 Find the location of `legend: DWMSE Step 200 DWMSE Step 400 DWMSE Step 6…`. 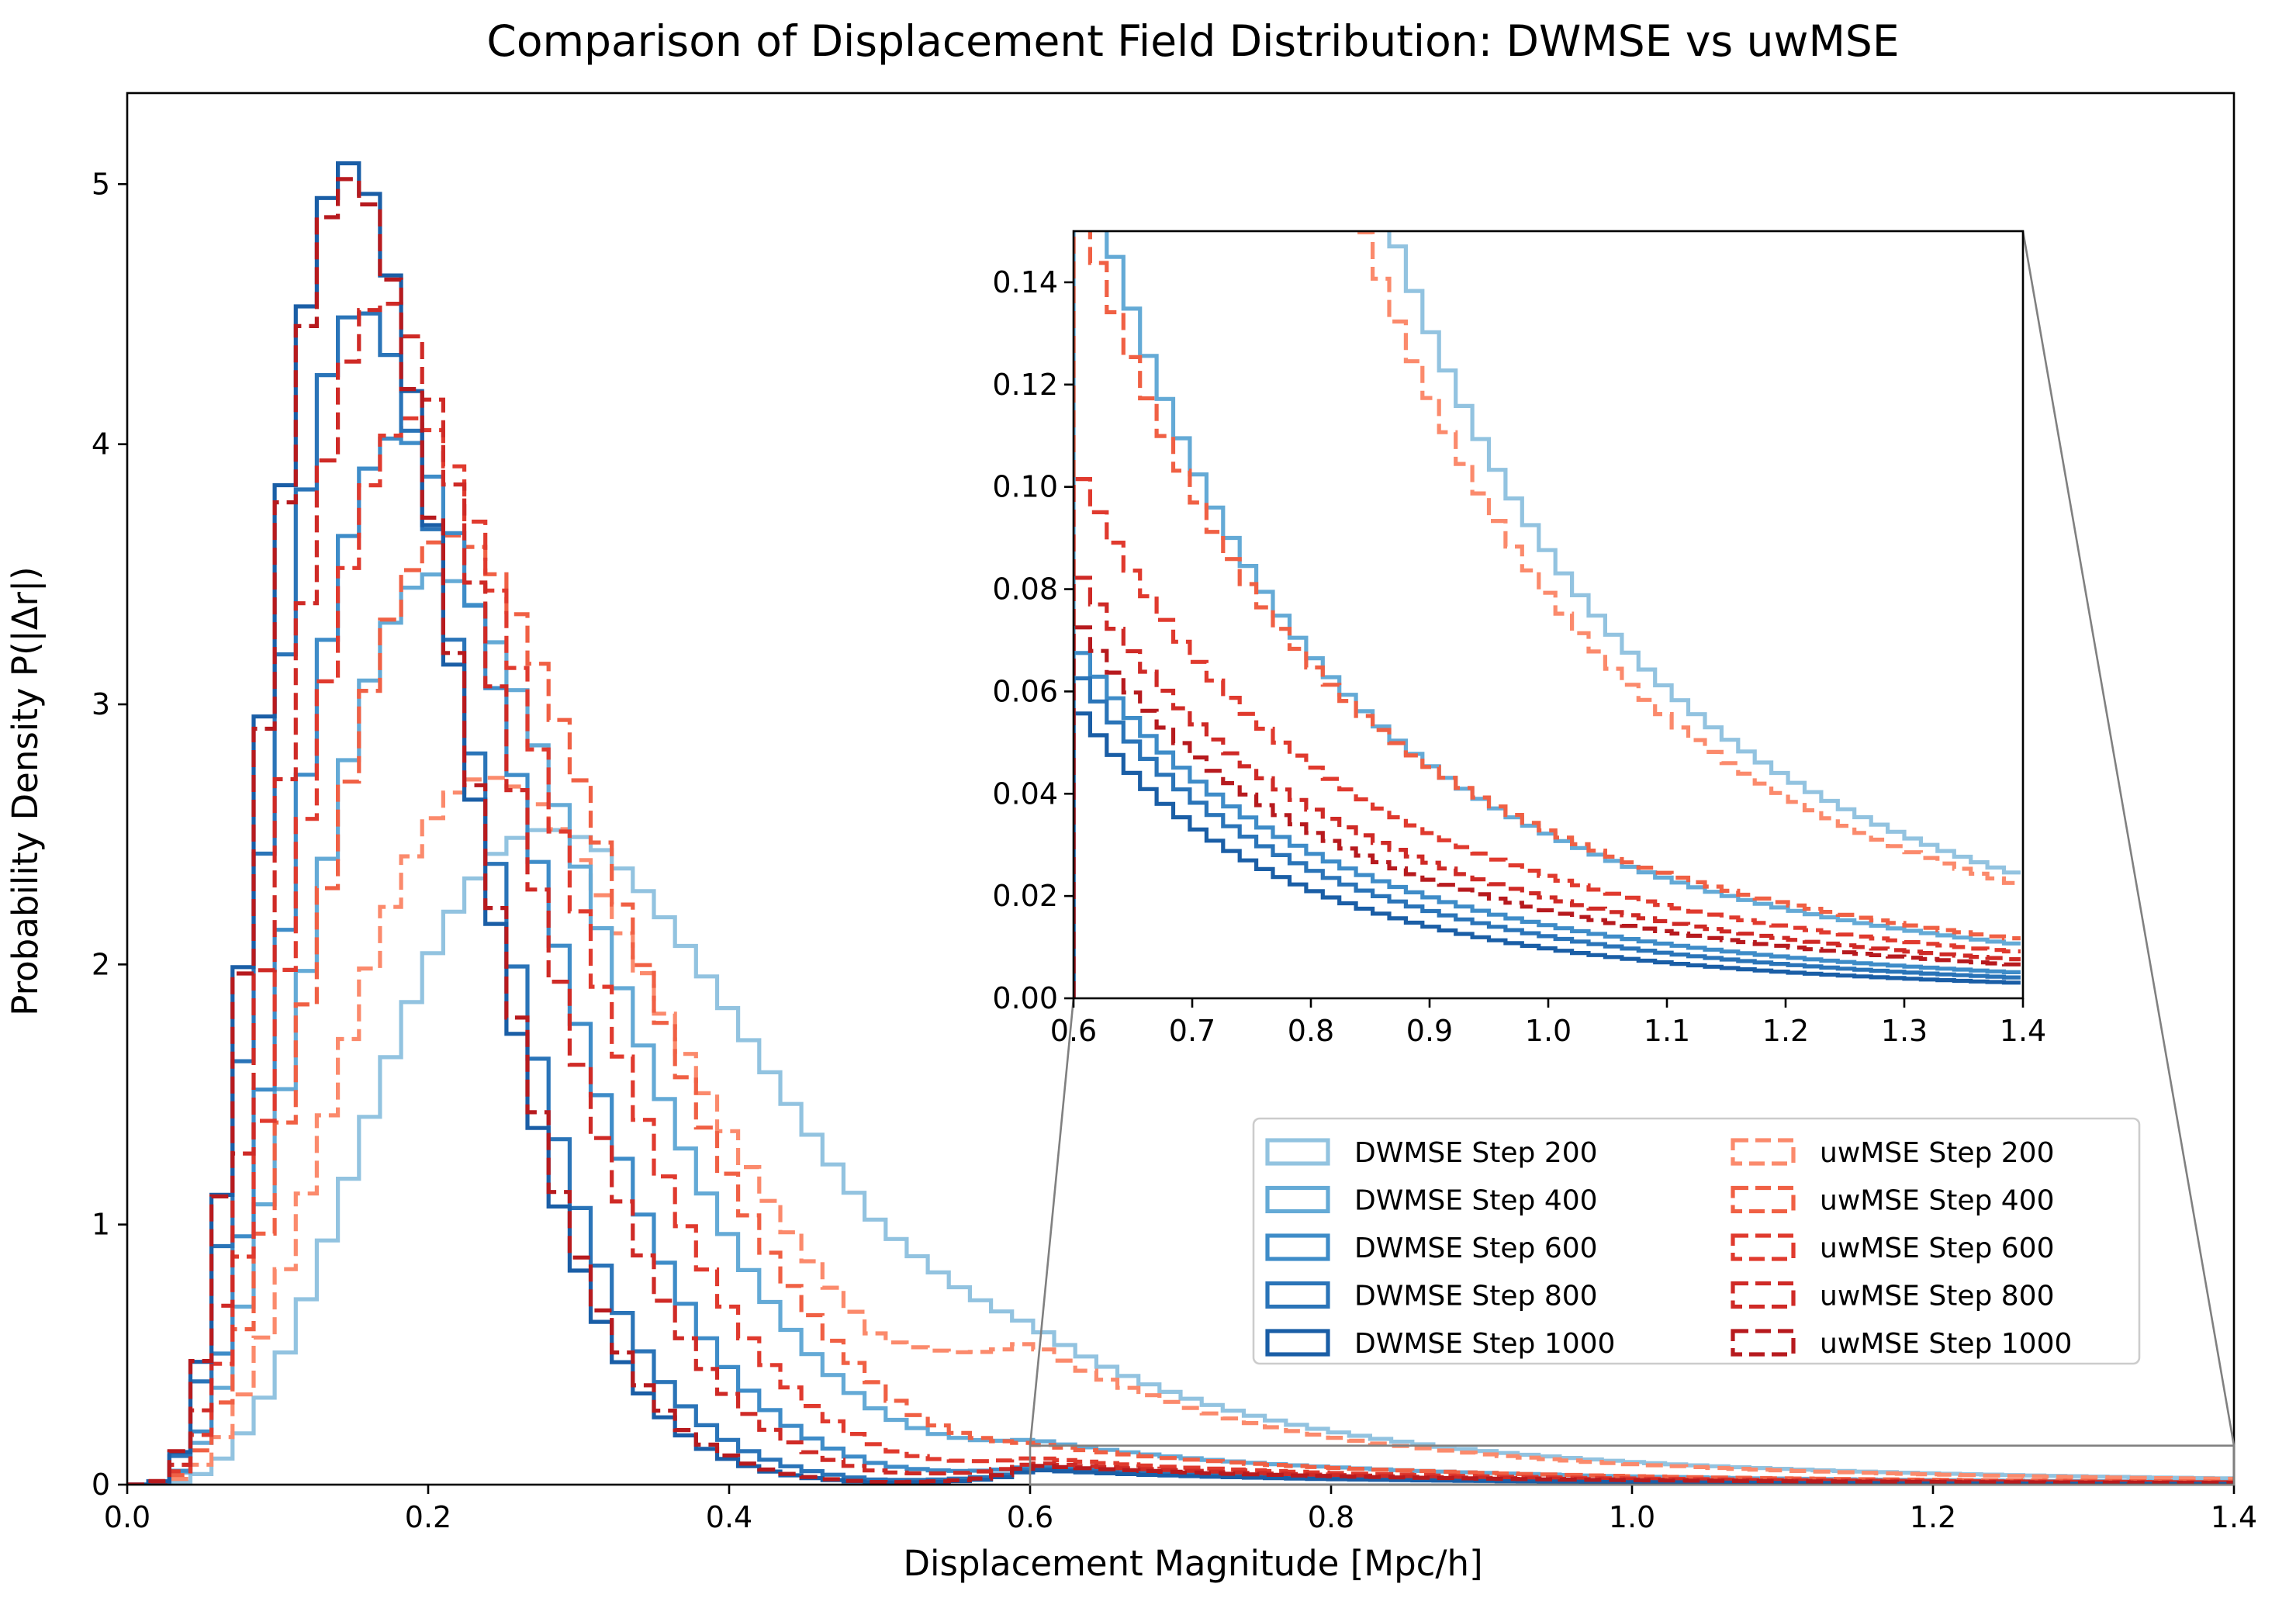

legend: DWMSE Step 200 DWMSE Step 400 DWMSE Step 6… is located at coordinates (1696, 1241).